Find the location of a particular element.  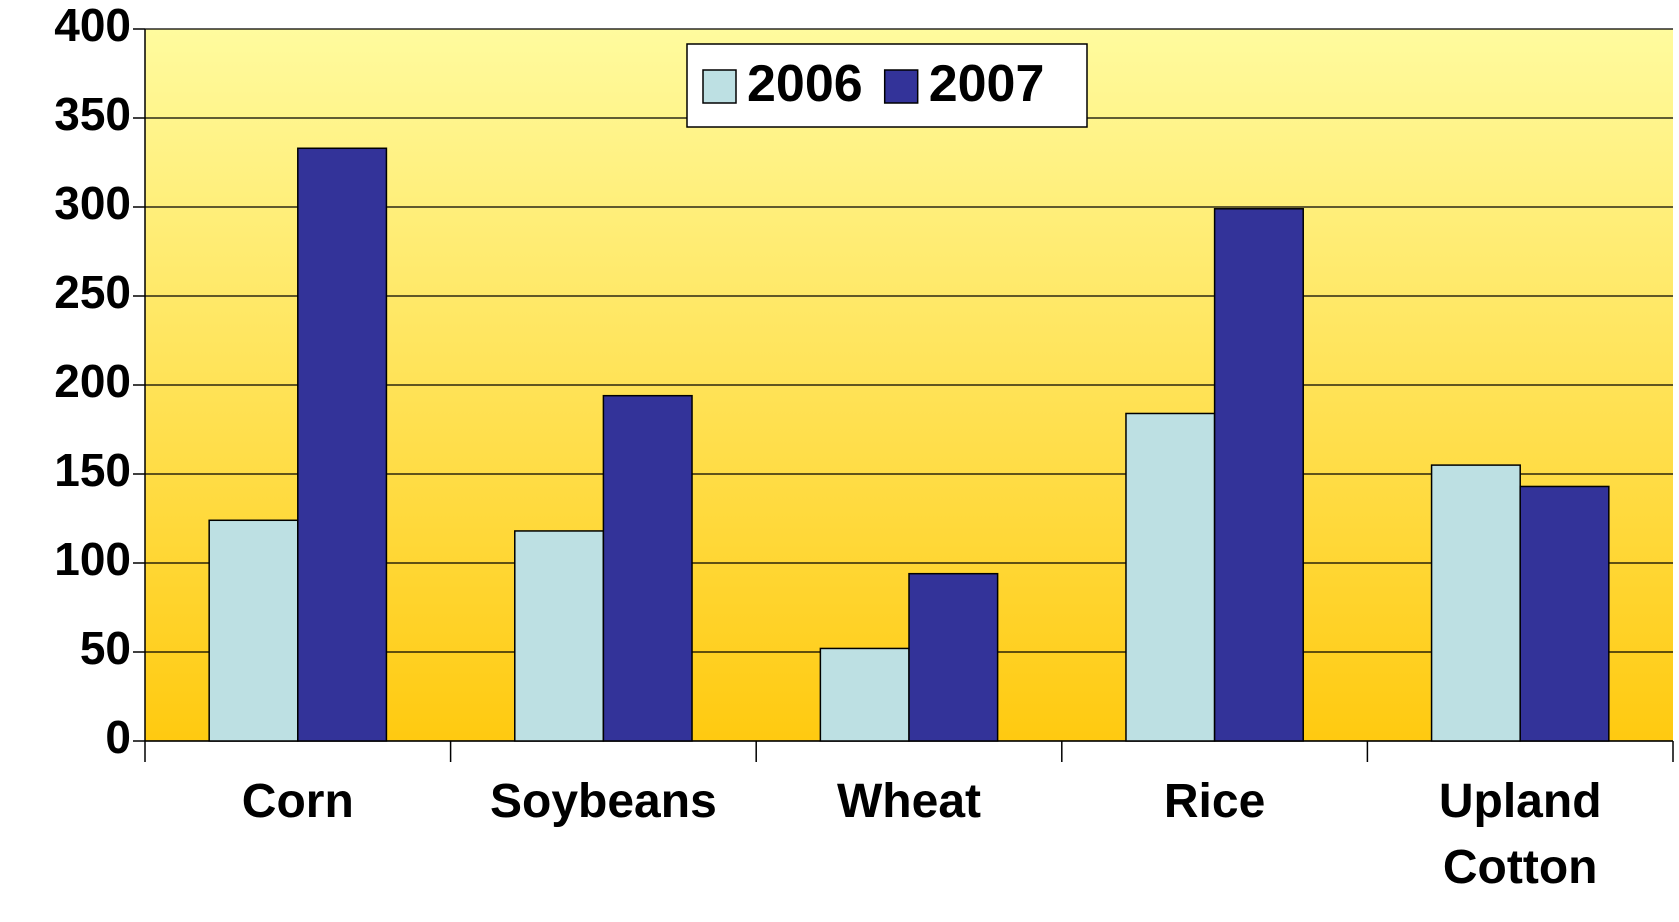

y-tick-label: 350 is located at coordinates (92, 114).